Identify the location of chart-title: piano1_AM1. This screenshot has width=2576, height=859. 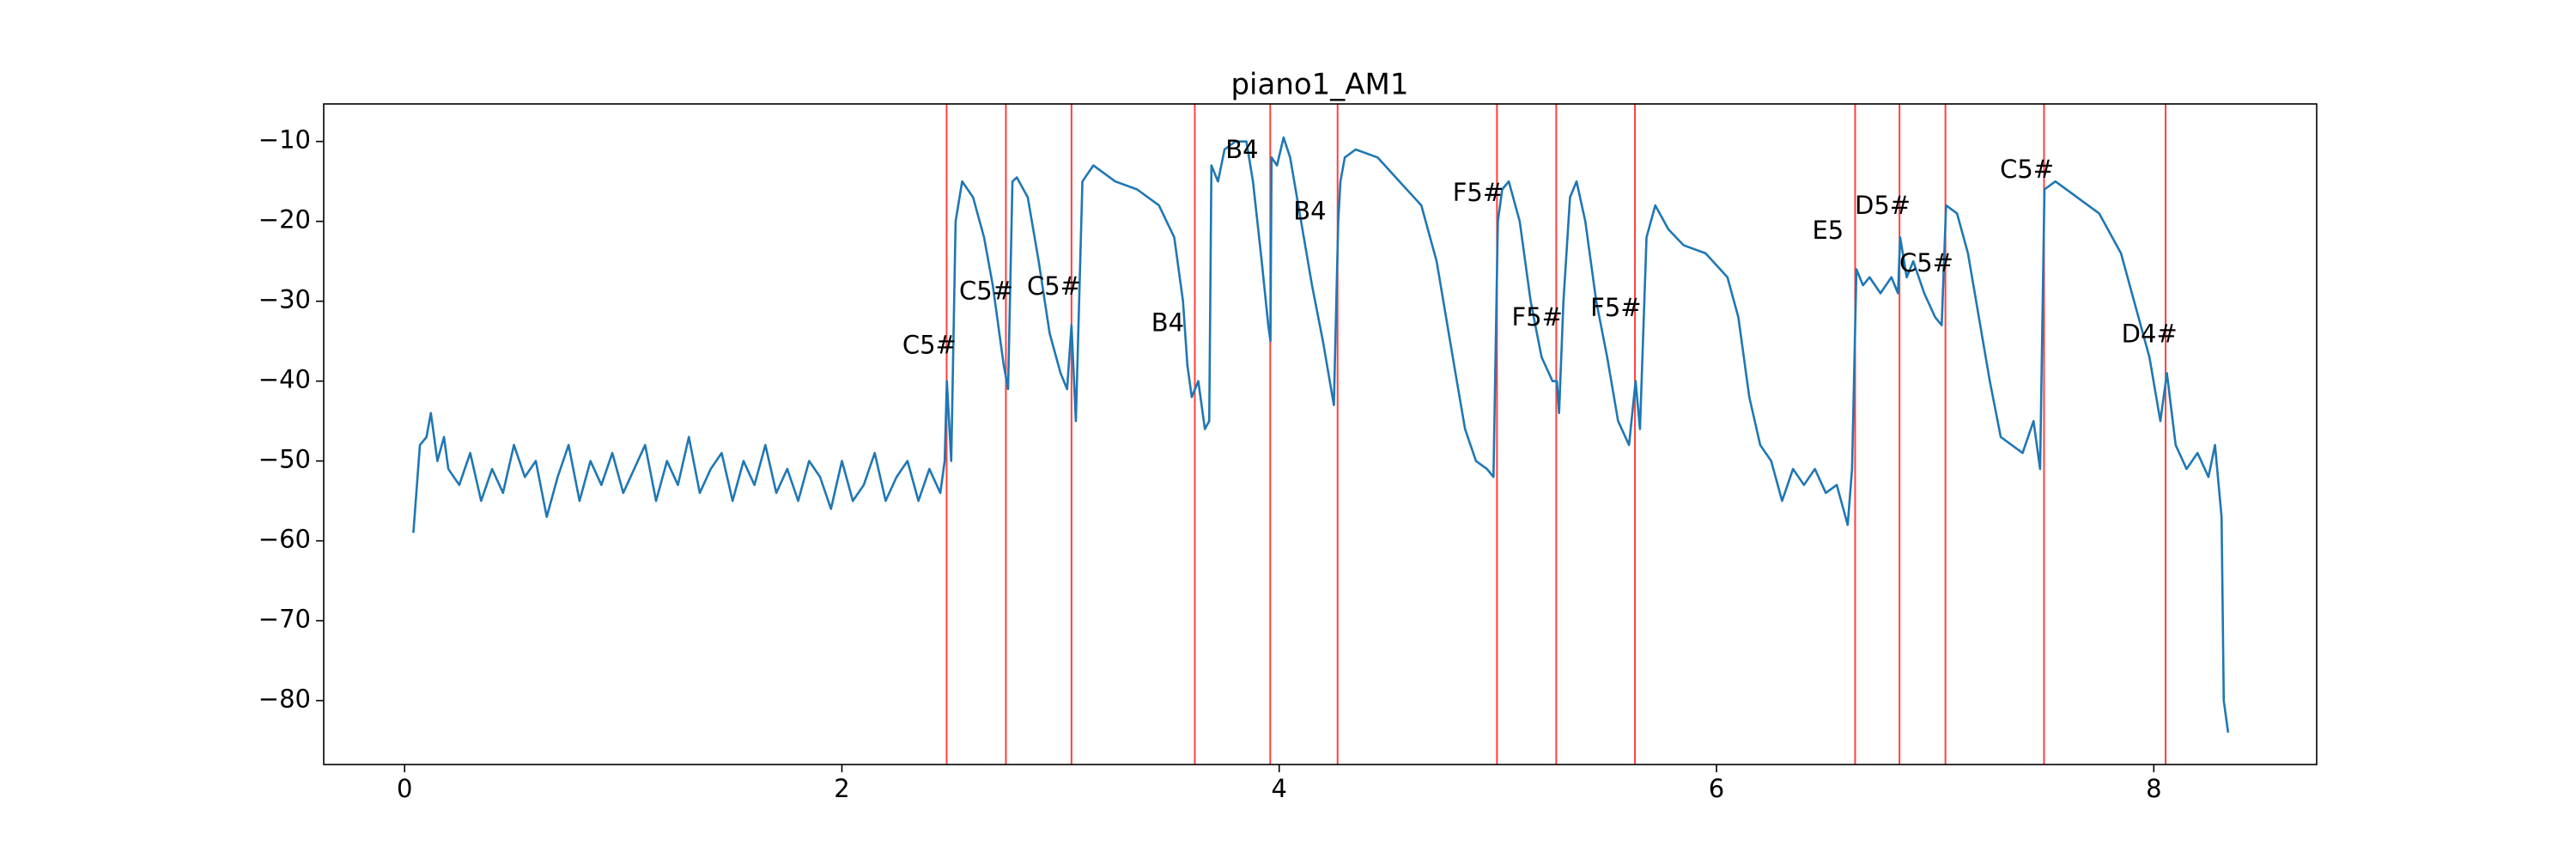
(1319, 85).